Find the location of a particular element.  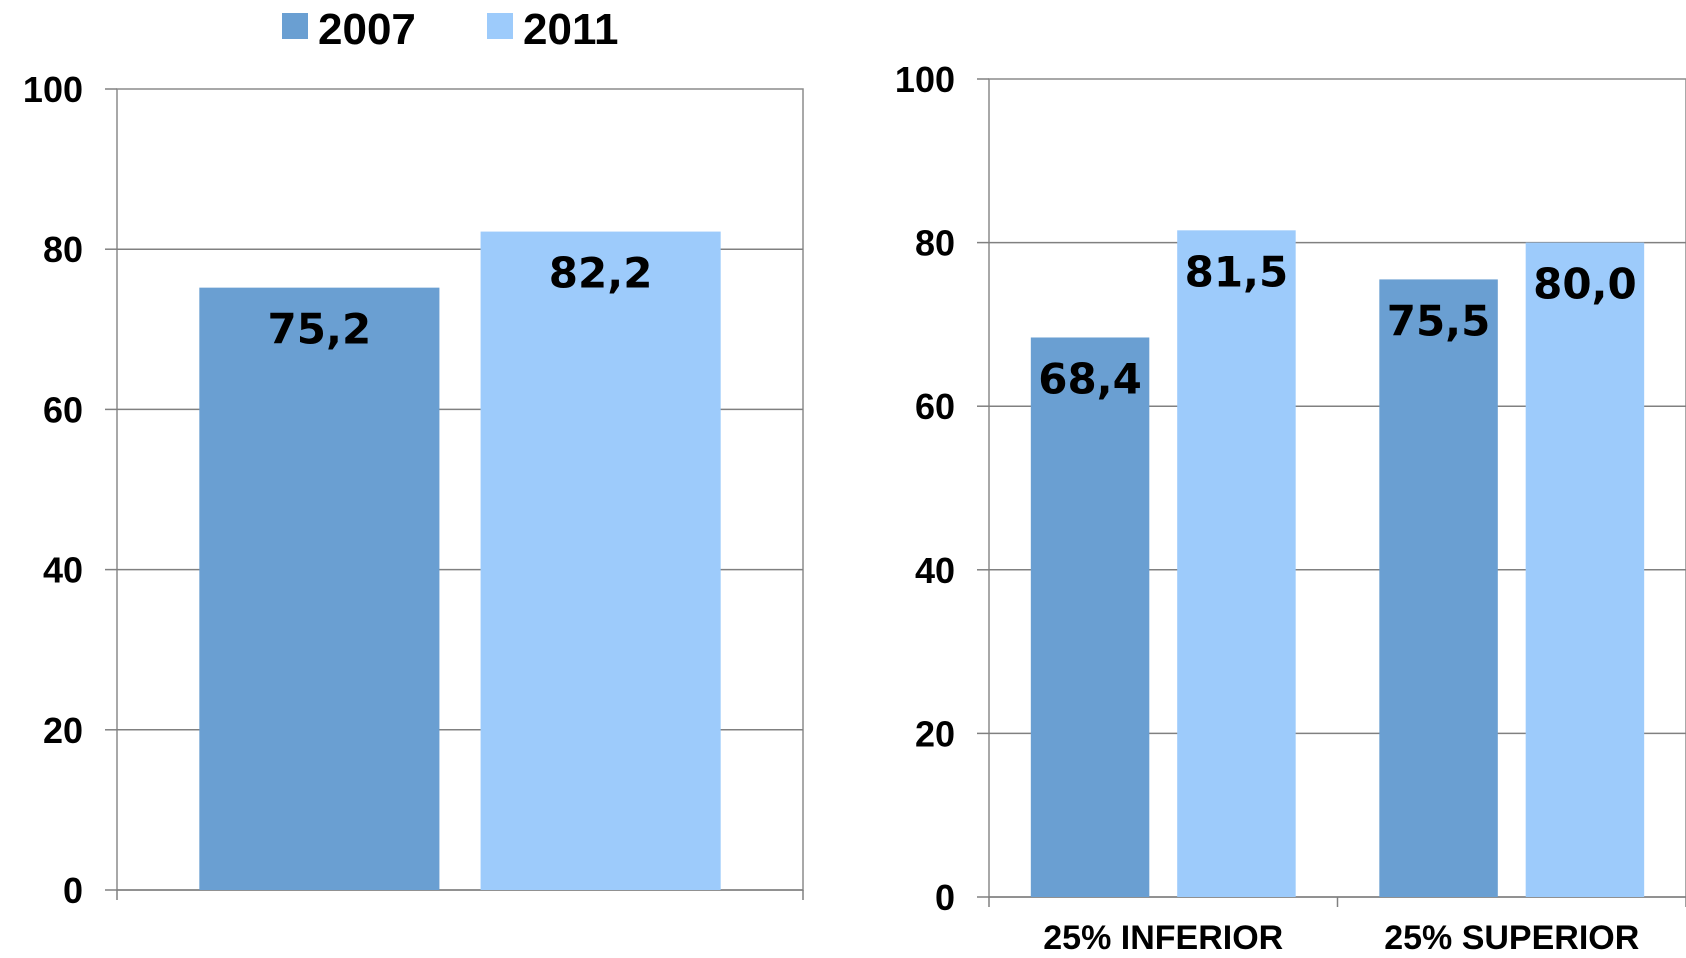

right-ytick-label-100: 100 is located at coordinates (925, 79).